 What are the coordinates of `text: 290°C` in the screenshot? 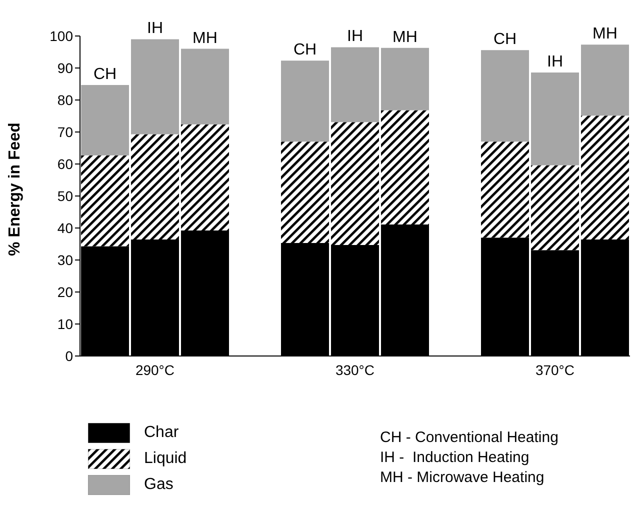 It's located at (155, 370).